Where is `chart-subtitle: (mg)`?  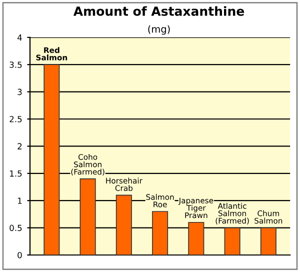
chart-subtitle: (mg) is located at coordinates (159, 30).